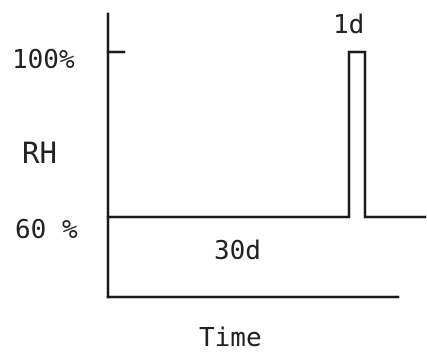 This screenshot has height=353, width=427. I want to click on x-axis-title: Time, so click(230, 338).